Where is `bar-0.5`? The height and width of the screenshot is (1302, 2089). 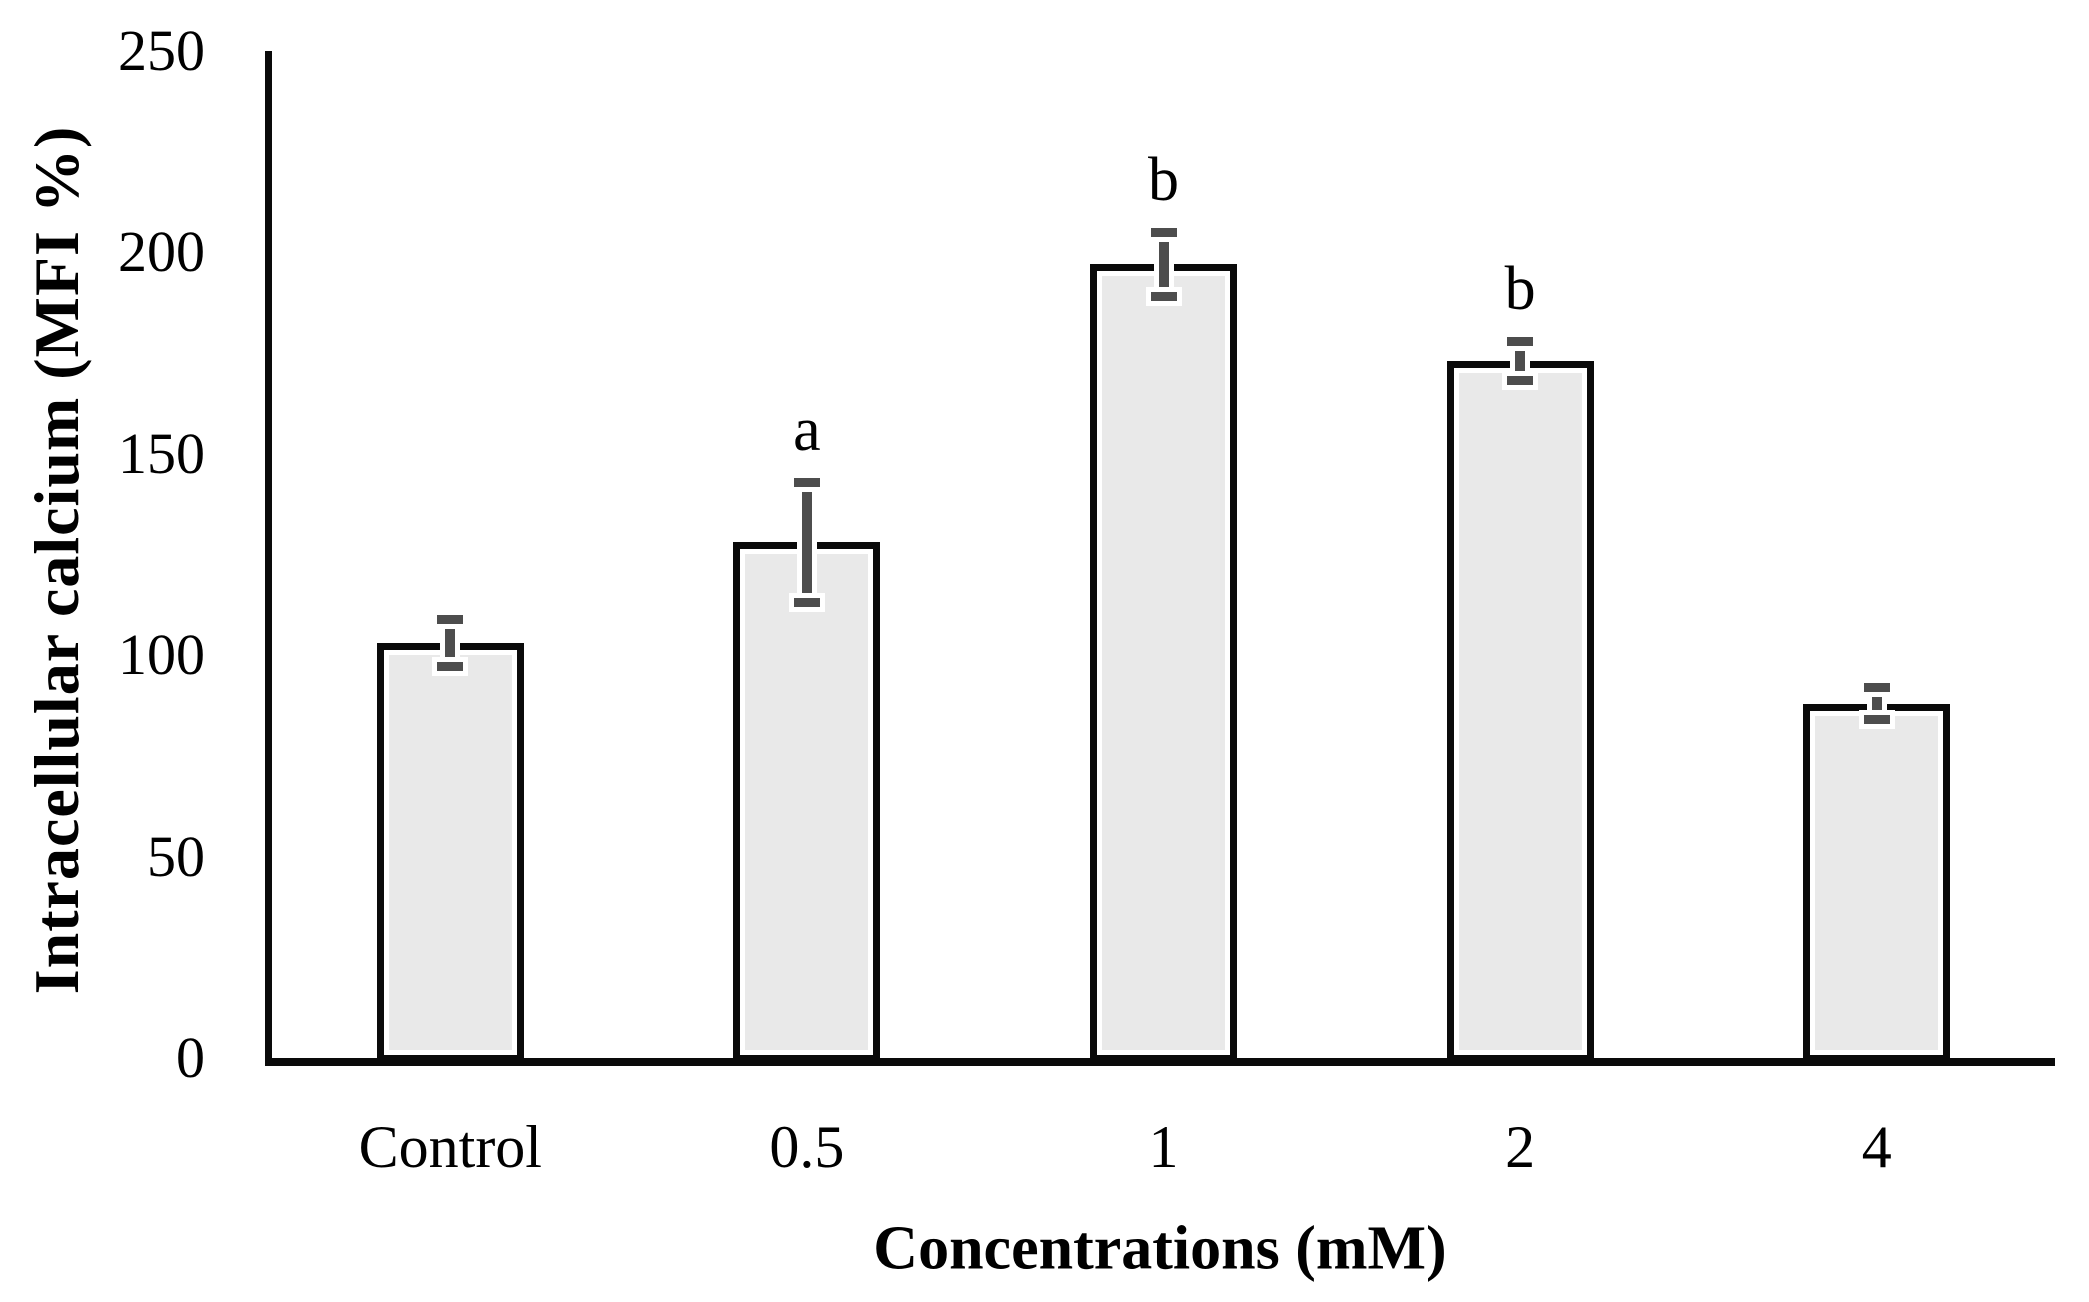
bar-0.5 is located at coordinates (807, 802).